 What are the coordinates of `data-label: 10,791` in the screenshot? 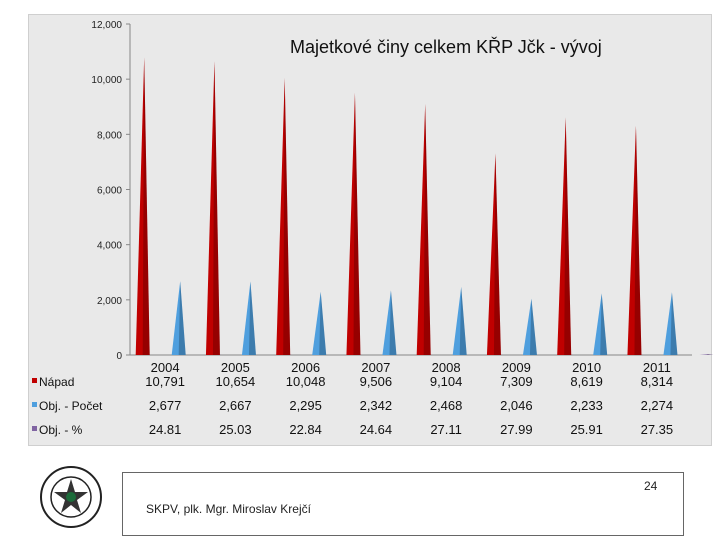 It's located at (165, 381).